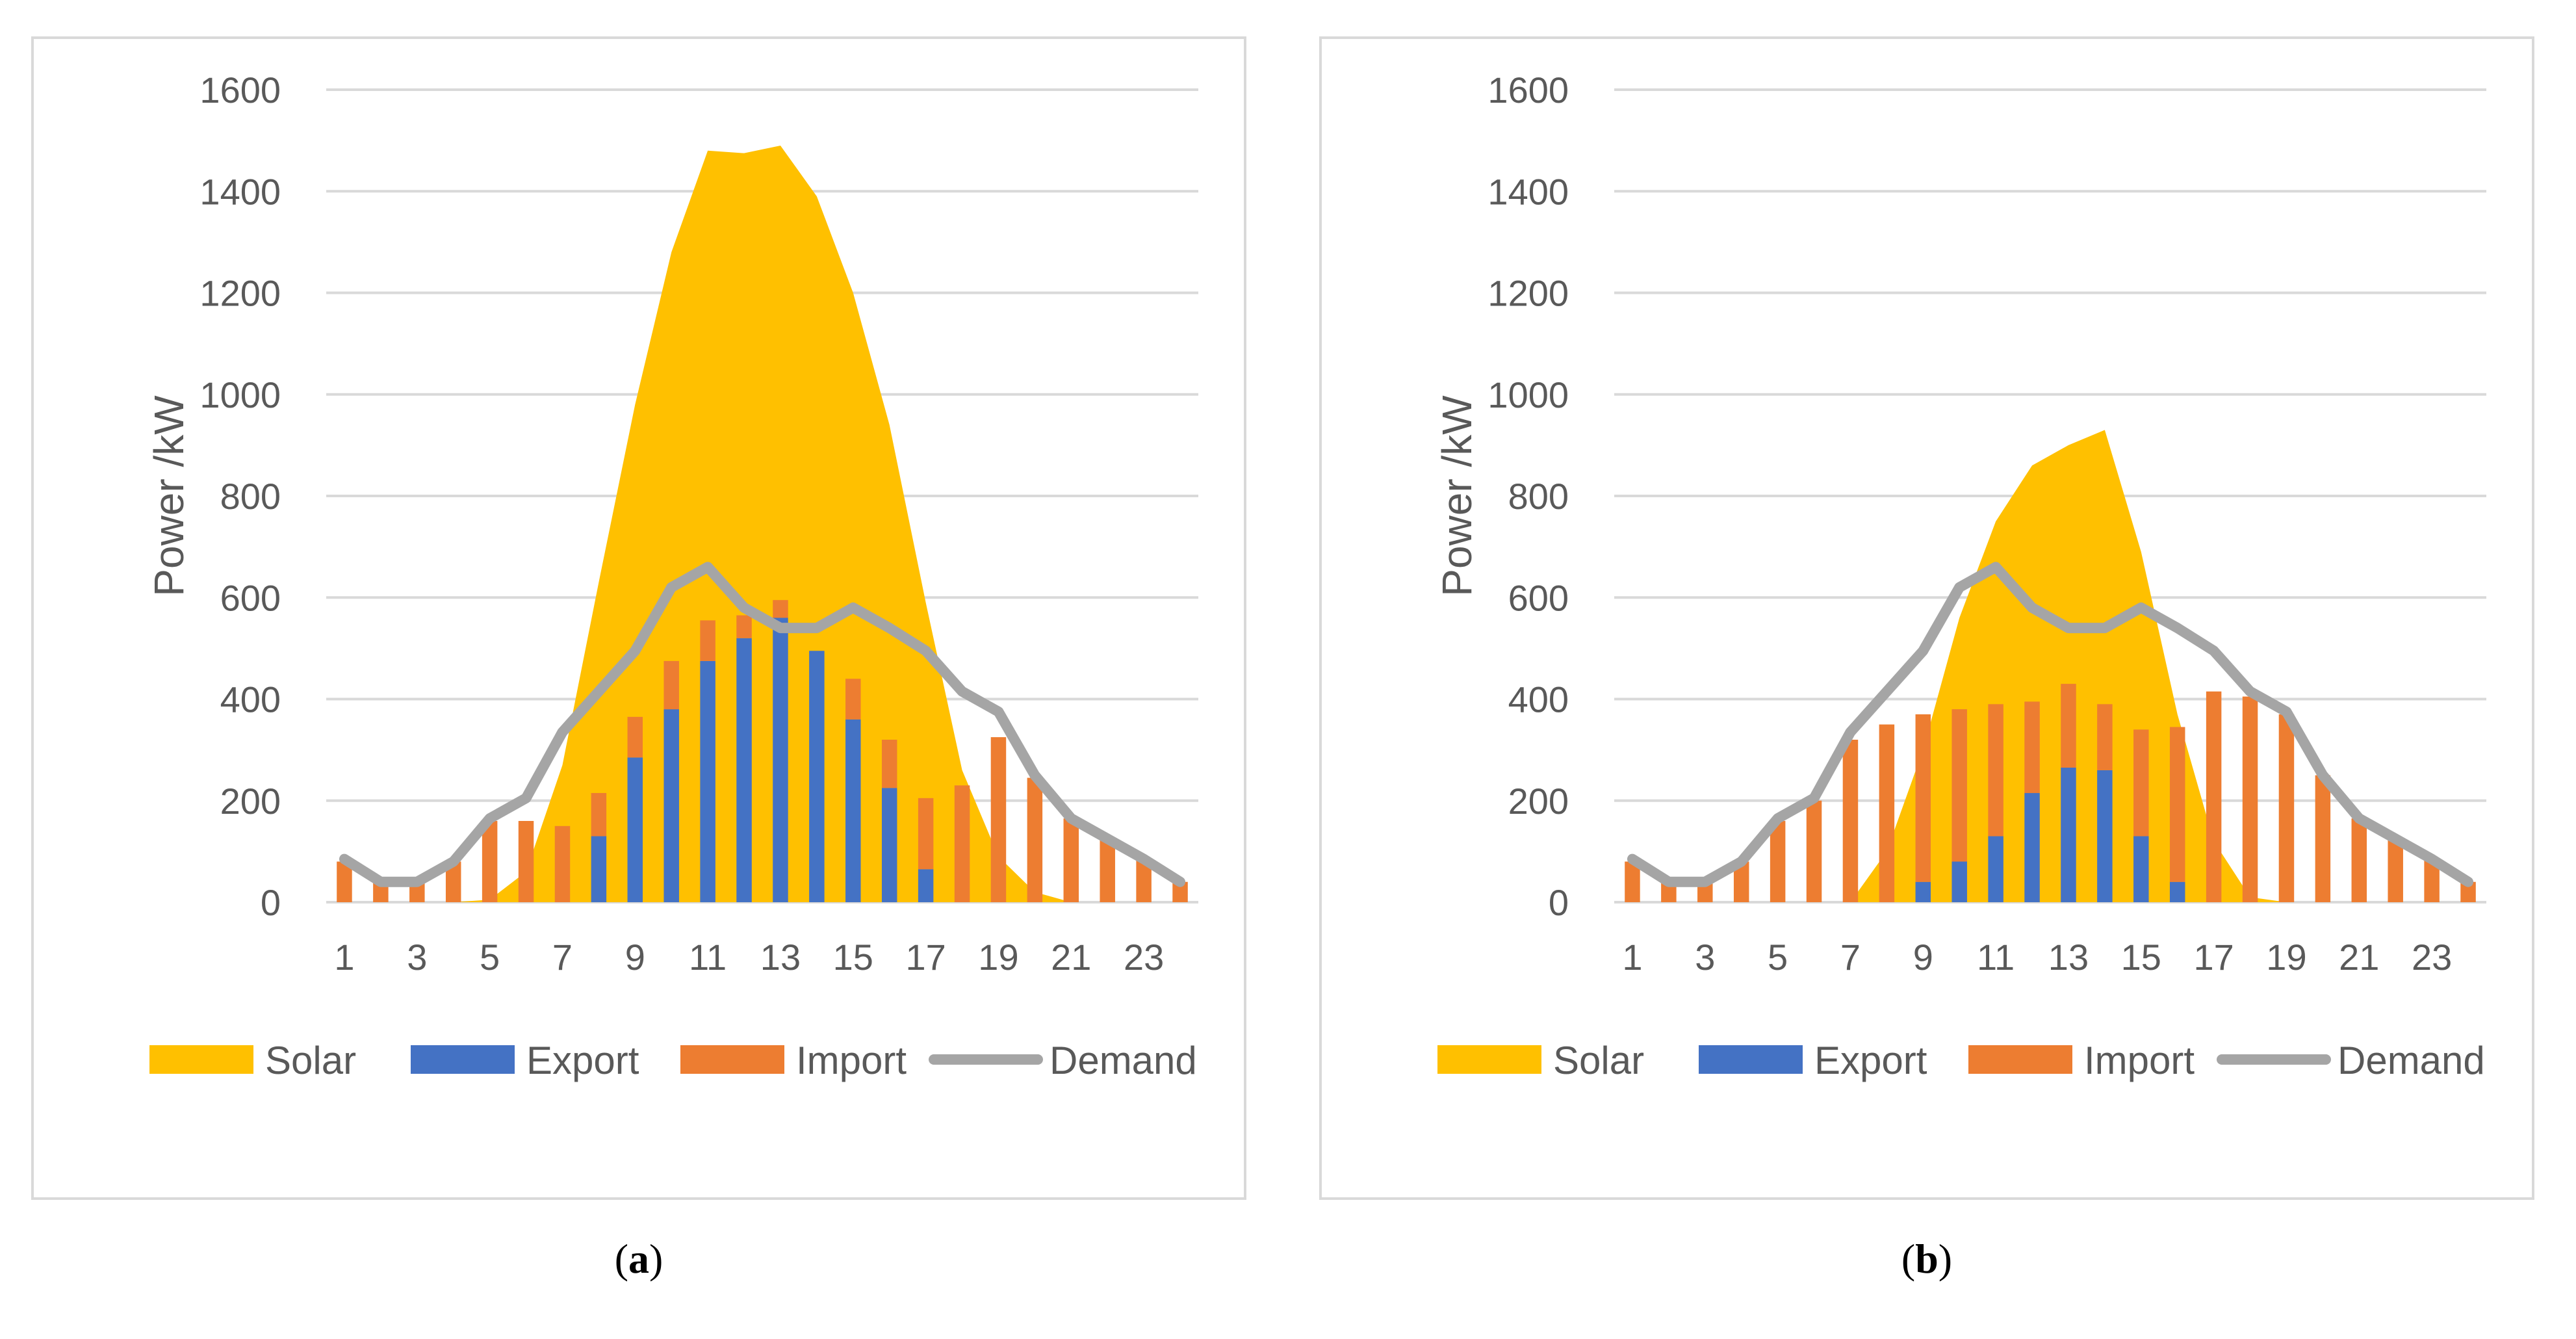 The image size is (2576, 1339). I want to click on chart-b-legend-solar-label: Solar, so click(1599, 1061).